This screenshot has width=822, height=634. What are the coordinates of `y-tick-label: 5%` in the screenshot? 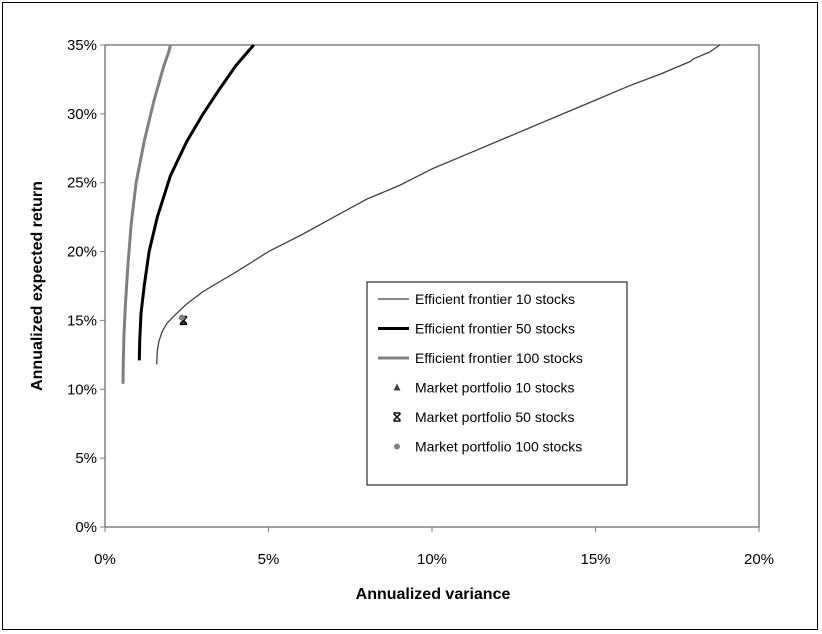 It's located at (86, 458).